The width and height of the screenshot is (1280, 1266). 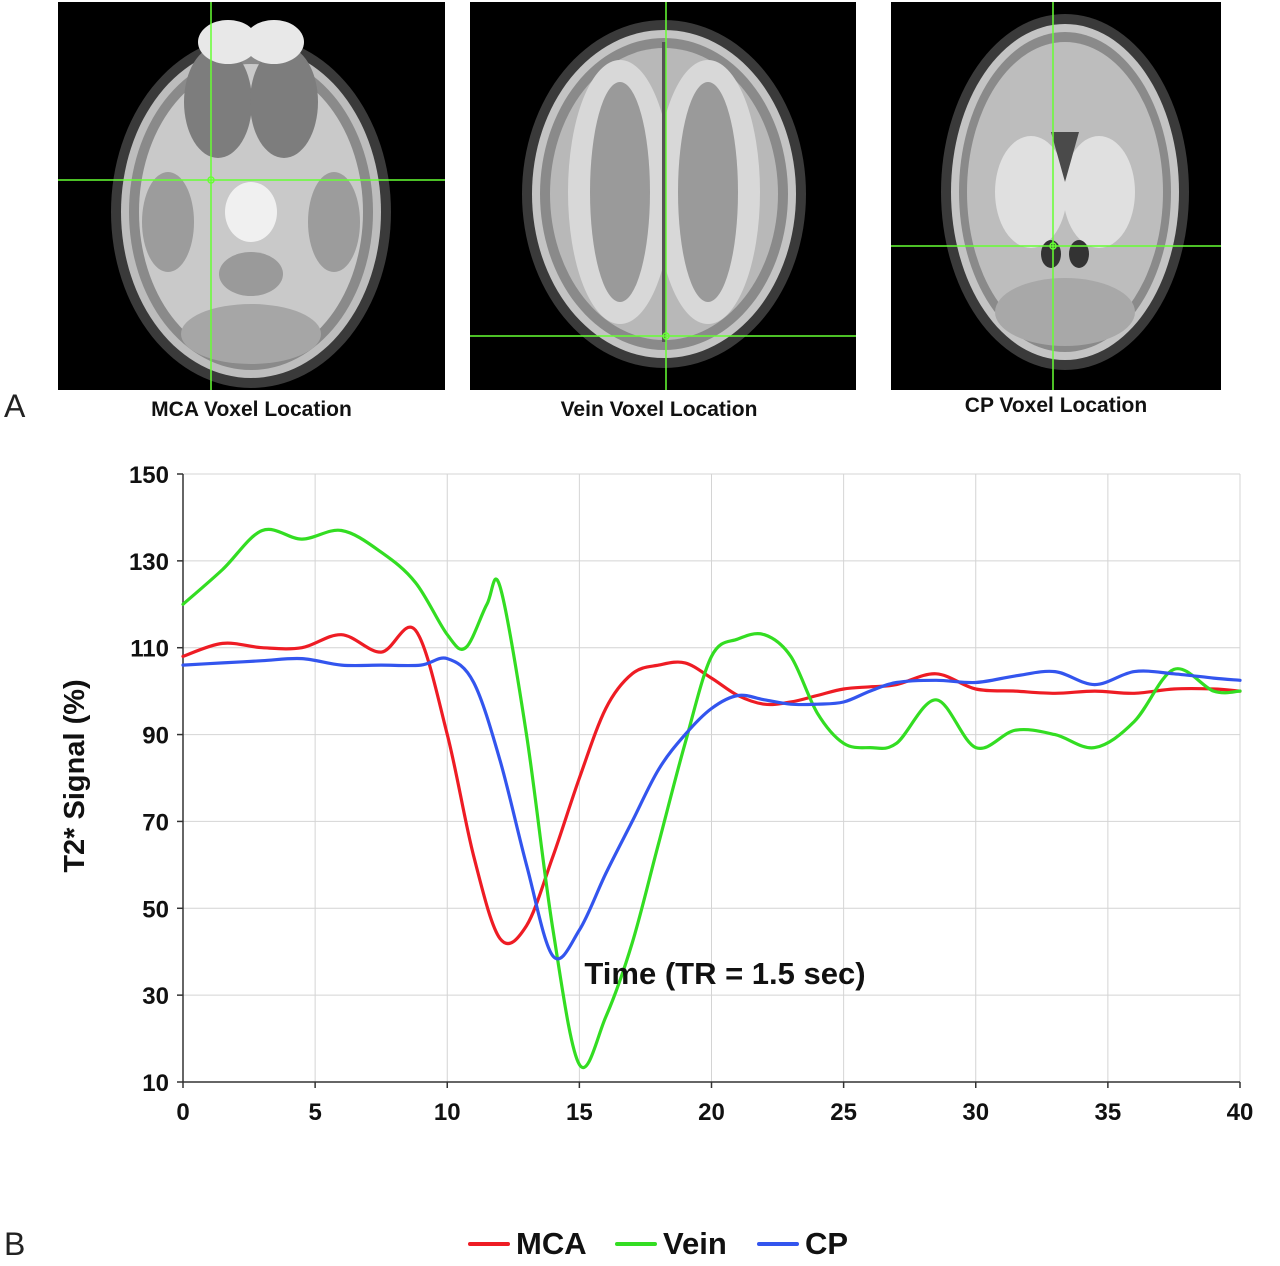 I want to click on mca-voxel-image, so click(x=251, y=196).